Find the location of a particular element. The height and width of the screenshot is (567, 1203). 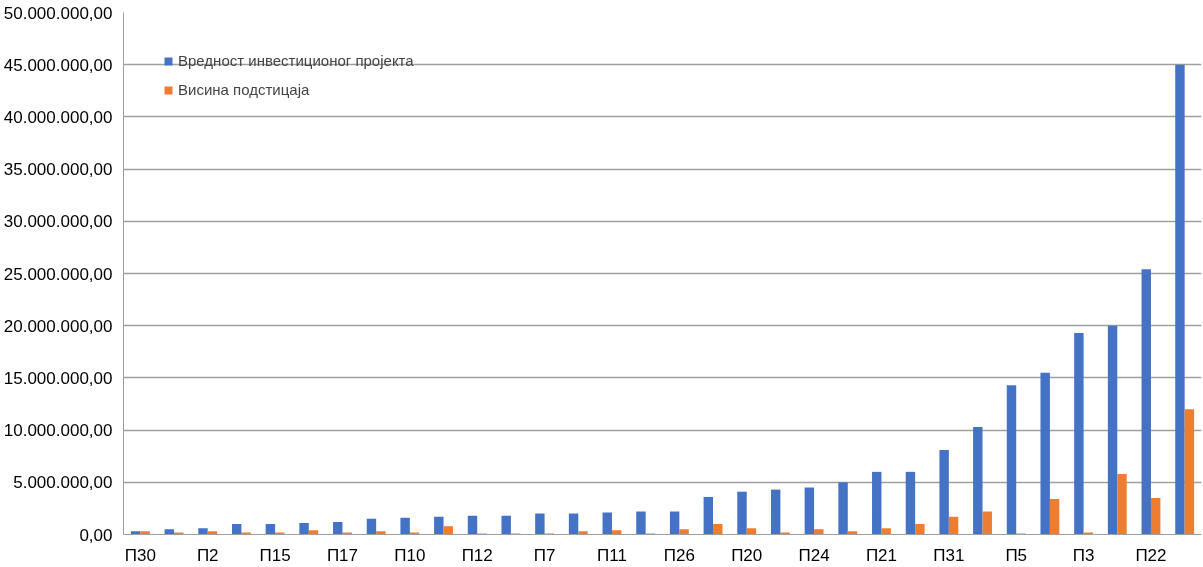

x-tick-label: П12 is located at coordinates (477, 555).